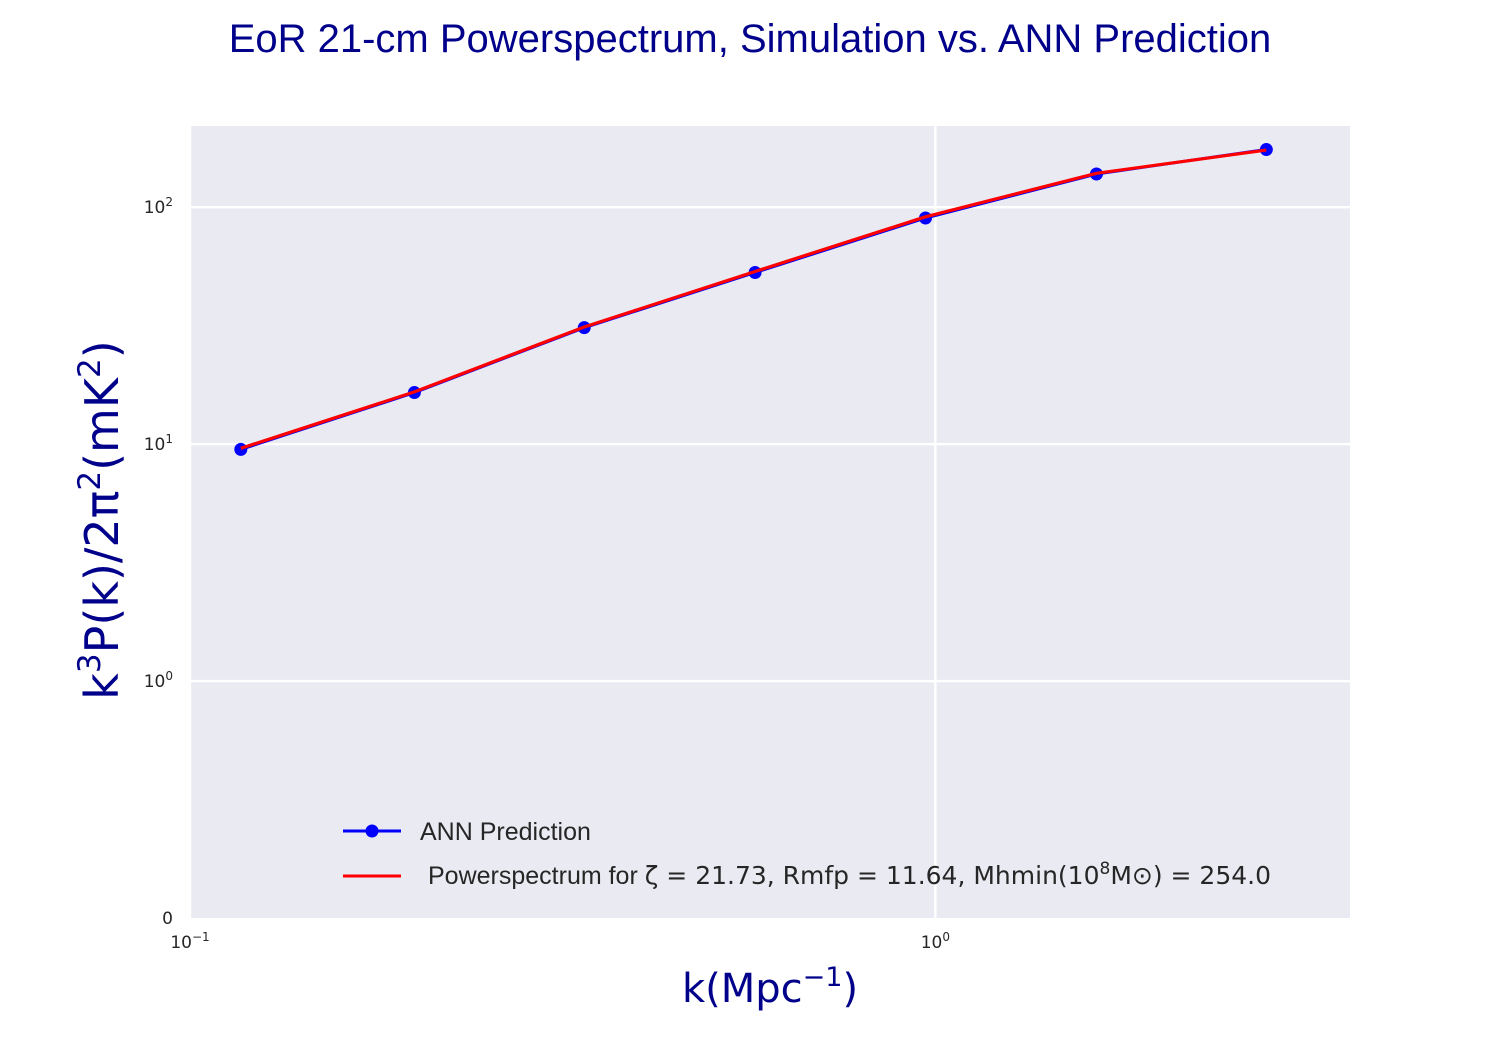 The image size is (1500, 1050). What do you see at coordinates (189, 941) in the screenshot?
I see `x-tick-label: 10⁻¹` at bounding box center [189, 941].